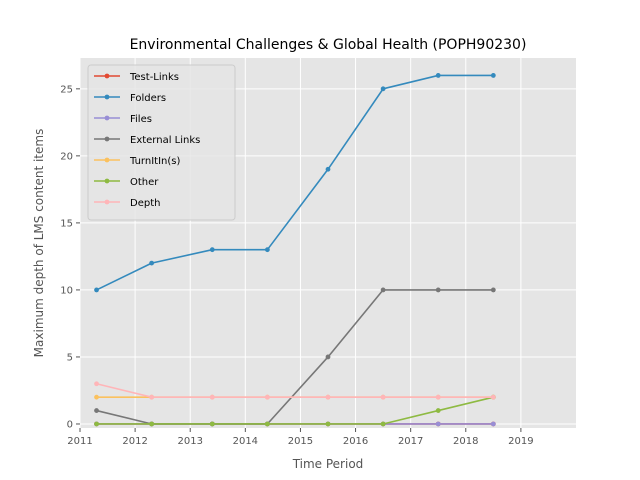 The image size is (640, 480). Describe the element at coordinates (134, 441) in the screenshot. I see `x-tick-label: 2012` at that location.